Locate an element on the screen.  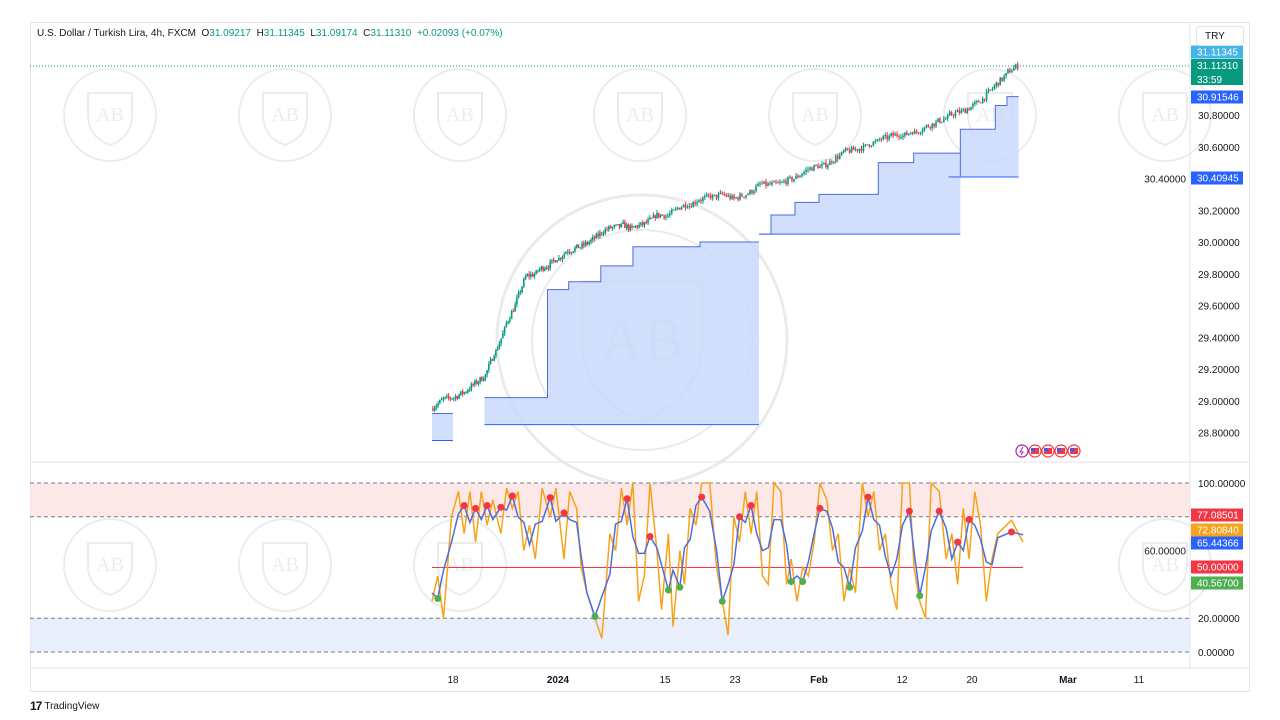
event-badge is located at coordinates (1022, 451).